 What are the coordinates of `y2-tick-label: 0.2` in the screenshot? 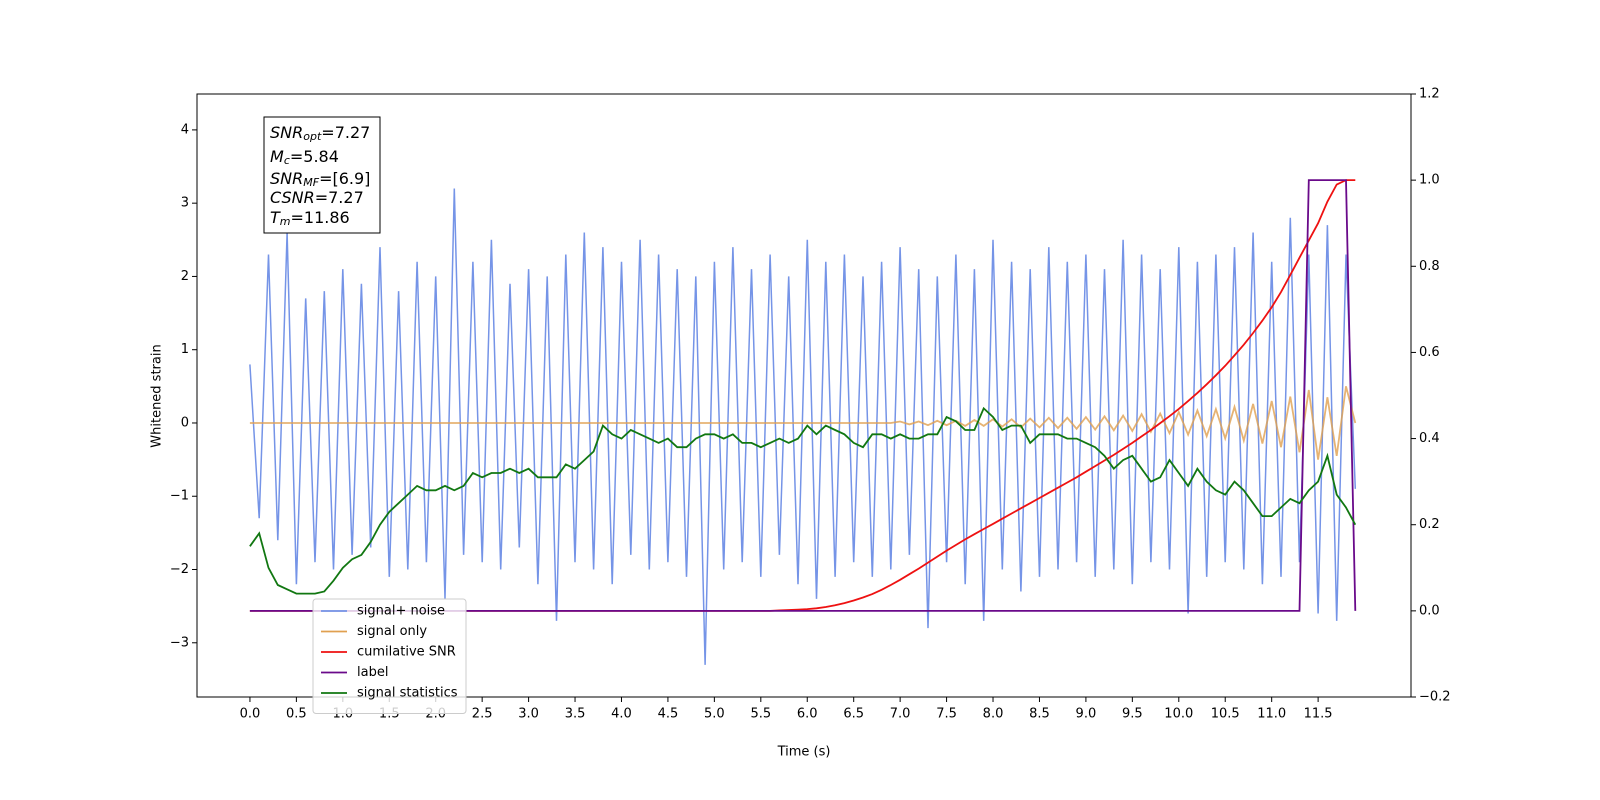 It's located at (1429, 524).